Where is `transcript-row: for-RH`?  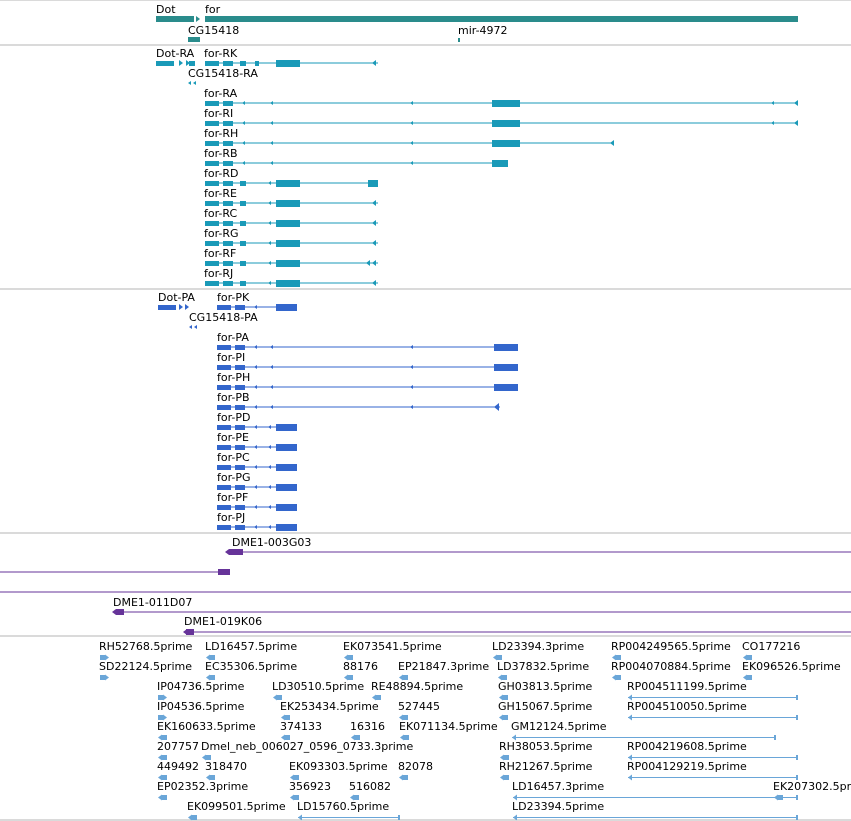 transcript-row: for-RH is located at coordinates (409, 137).